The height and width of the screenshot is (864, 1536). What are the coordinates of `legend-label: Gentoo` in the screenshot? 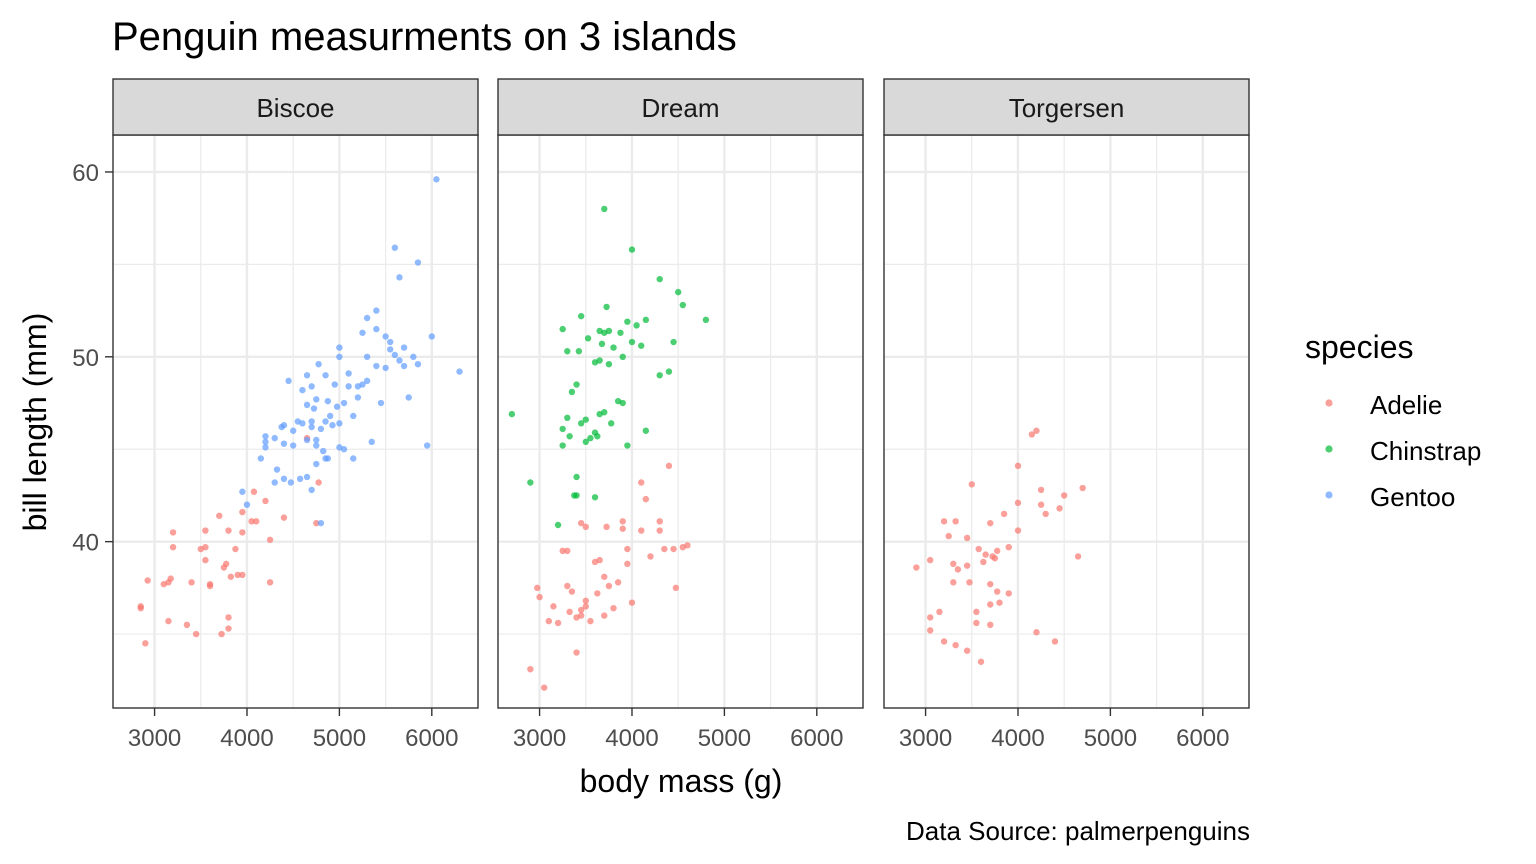 It's located at (1412, 497).